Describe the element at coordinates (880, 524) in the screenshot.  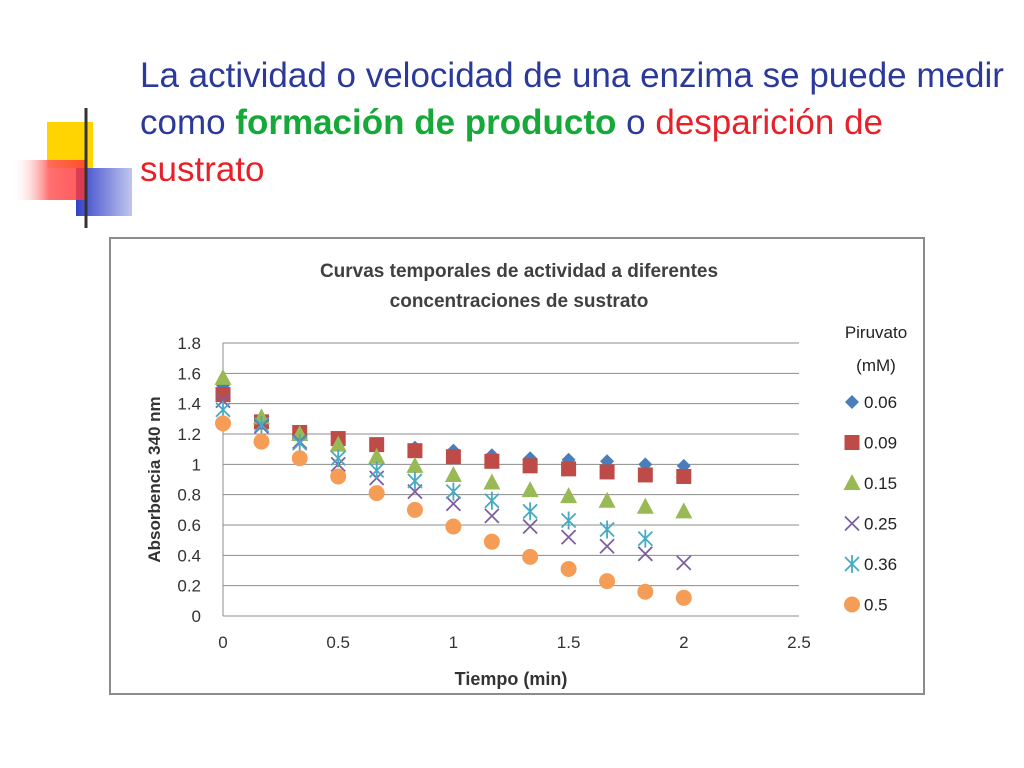
I see `legend-label: 0.25` at that location.